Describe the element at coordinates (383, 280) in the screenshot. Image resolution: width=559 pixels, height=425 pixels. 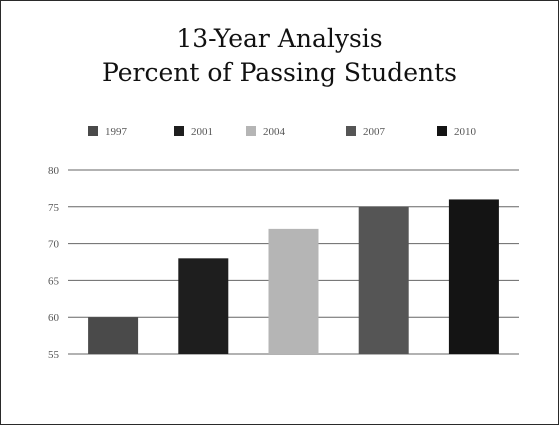
I see `bar-2007` at that location.